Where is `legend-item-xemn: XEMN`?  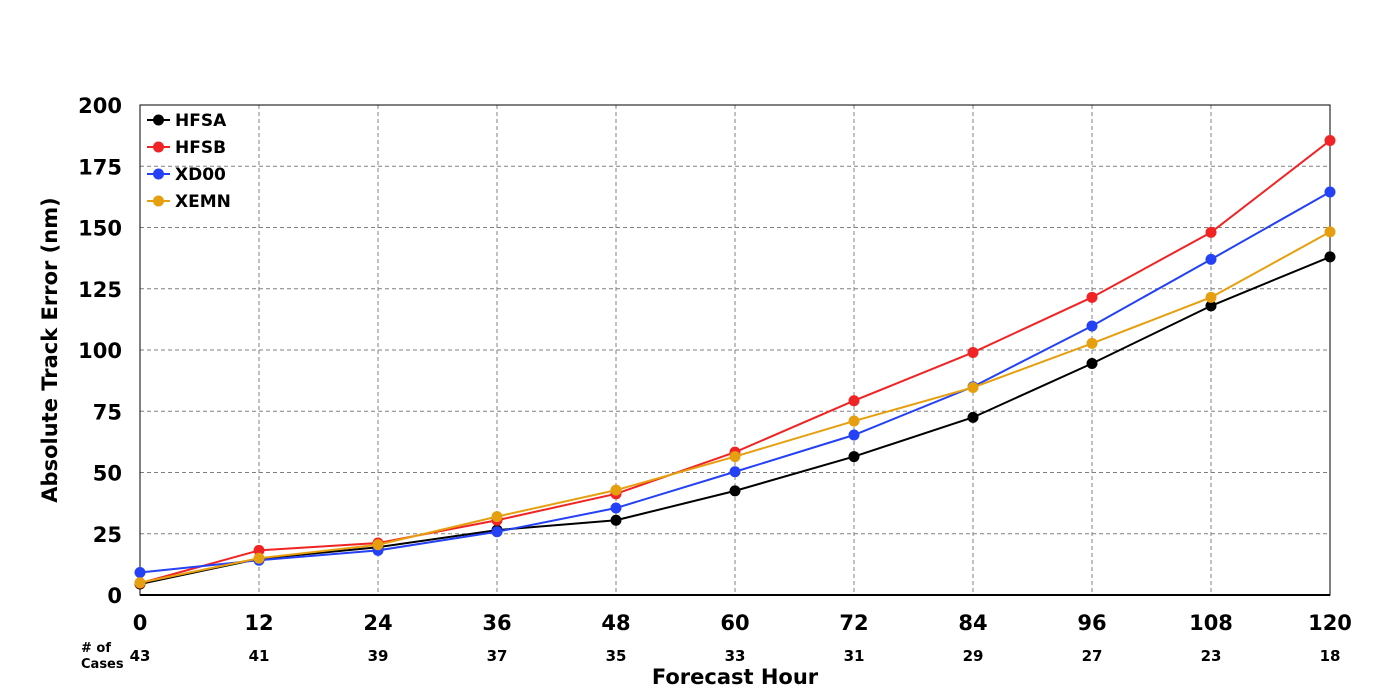 legend-item-xemn: XEMN is located at coordinates (189, 202).